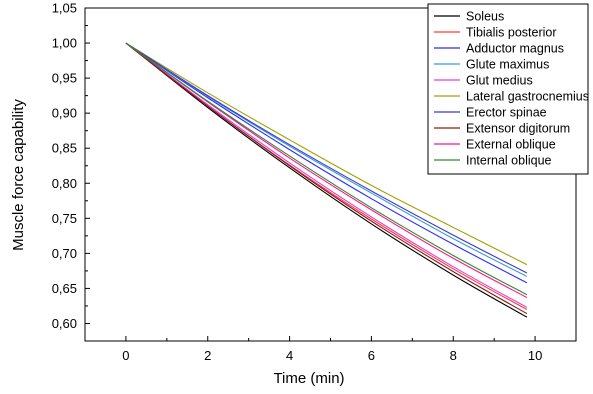  I want to click on x-tick-label: 10, so click(535, 355).